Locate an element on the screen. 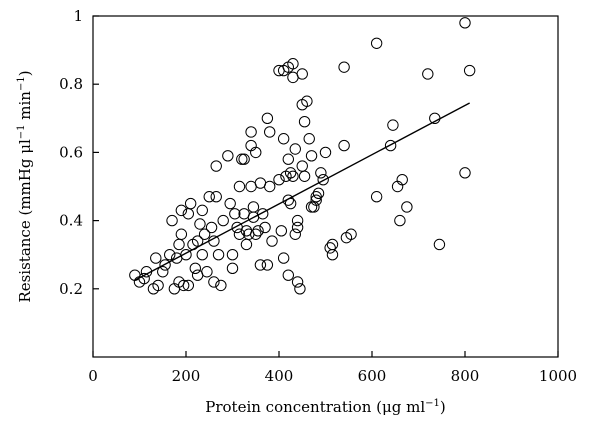 Image resolution: width=590 pixels, height=422 pixels. y-tick-label: 1 is located at coordinates (78, 16).